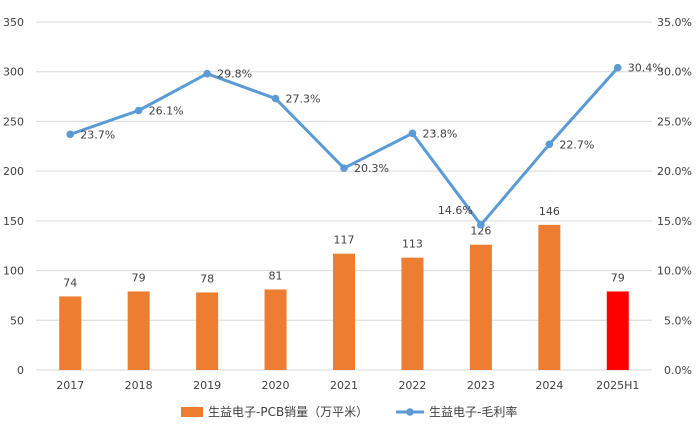 Image resolution: width=700 pixels, height=431 pixels. Describe the element at coordinates (344, 240) in the screenshot. I see `bar-data-label: 117` at that location.